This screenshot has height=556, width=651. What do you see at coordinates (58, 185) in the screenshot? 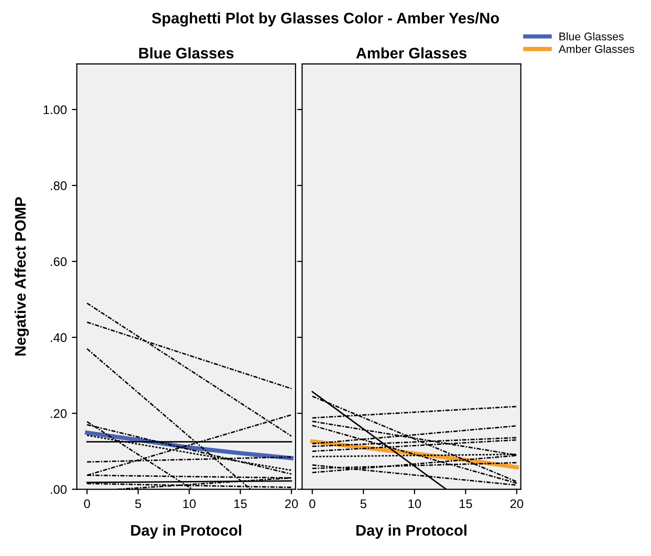
I see `y-tick-label: .80` at bounding box center [58, 185].